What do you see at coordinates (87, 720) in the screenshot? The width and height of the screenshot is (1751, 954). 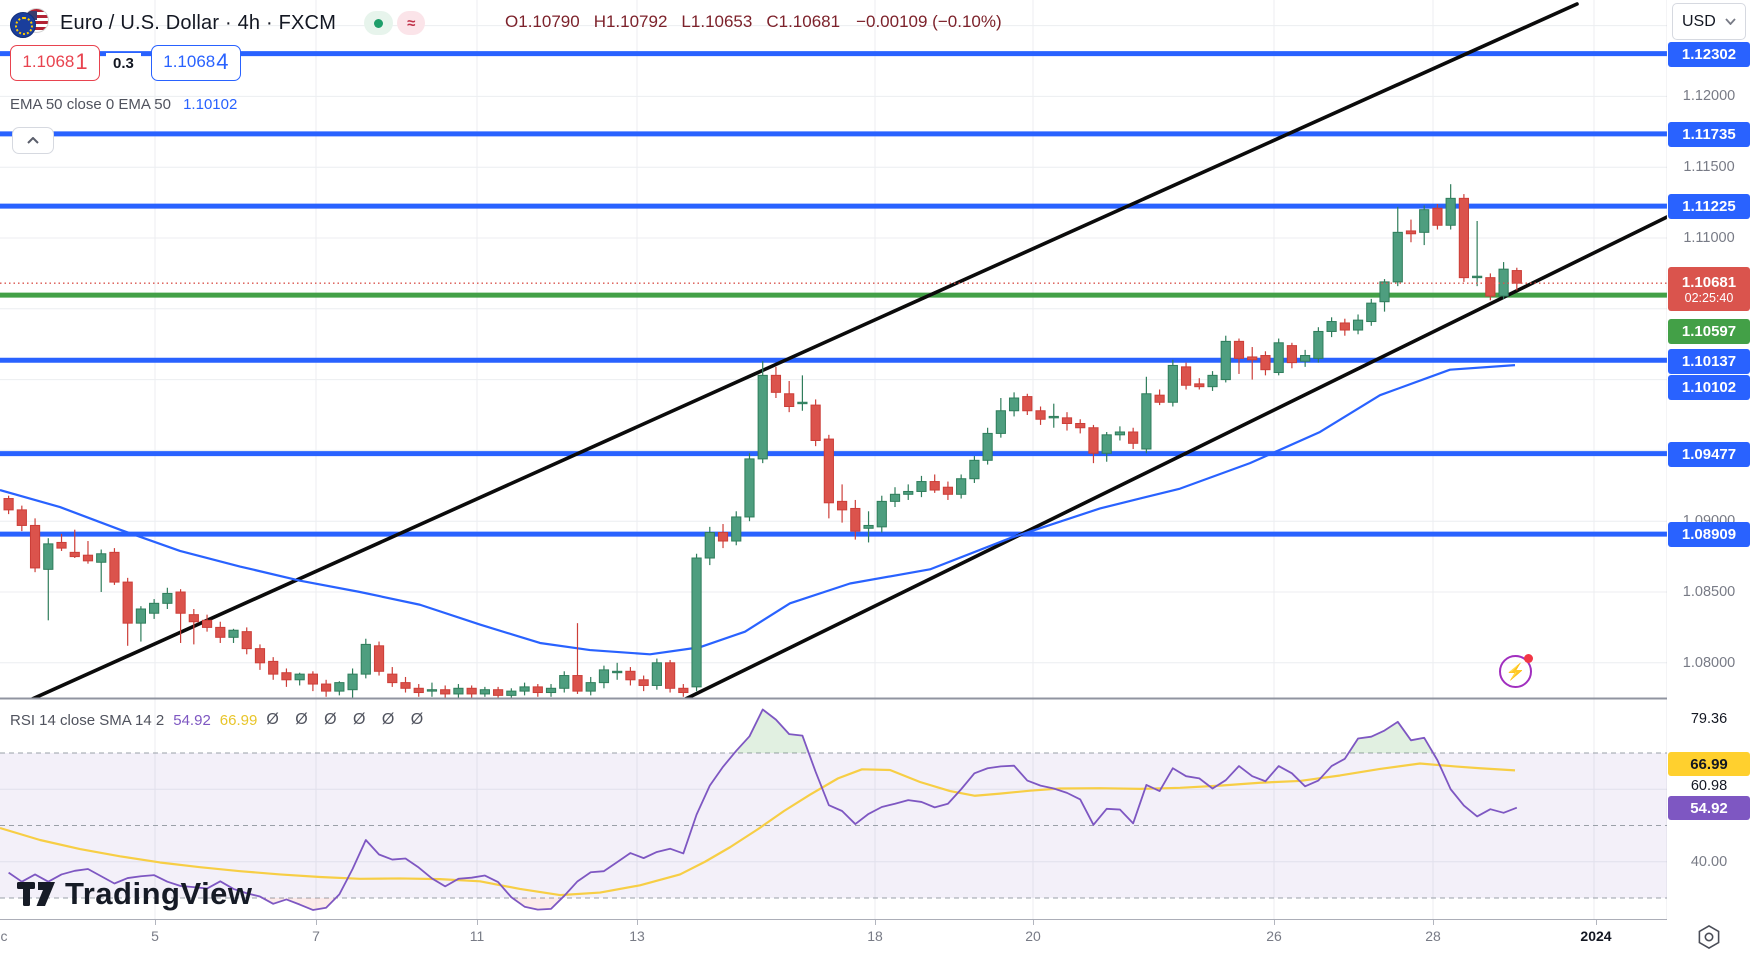 I see `rsi-label: RSI 14 close SMA 14 2` at bounding box center [87, 720].